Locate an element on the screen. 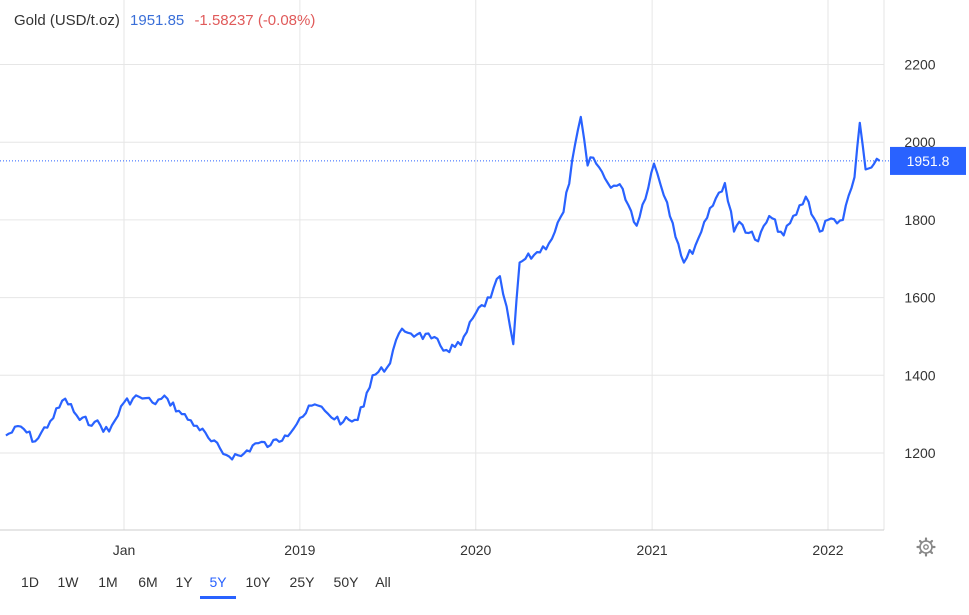  range-selector: 1D 1W 1M 6M 1Y 5Y 10Y 25Y 50Y All is located at coordinates (205, 585).